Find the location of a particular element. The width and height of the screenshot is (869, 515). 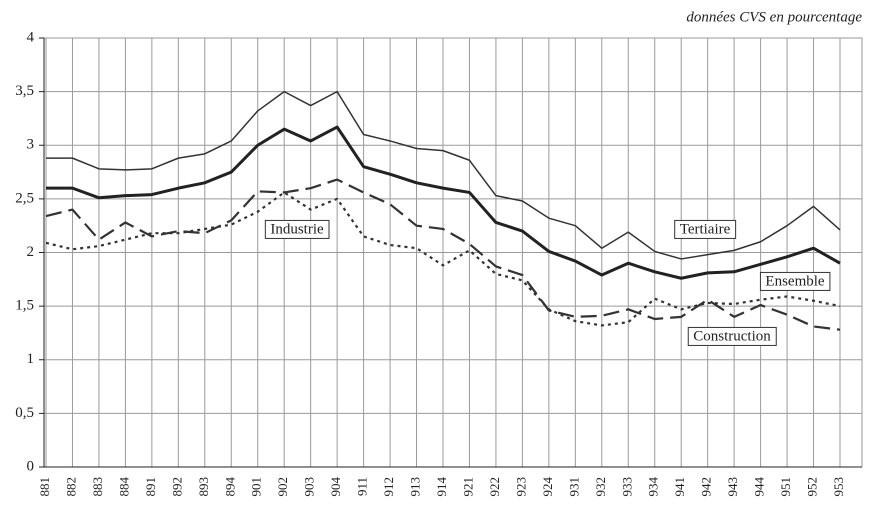

x-tick-label: 903 is located at coordinates (309, 487).